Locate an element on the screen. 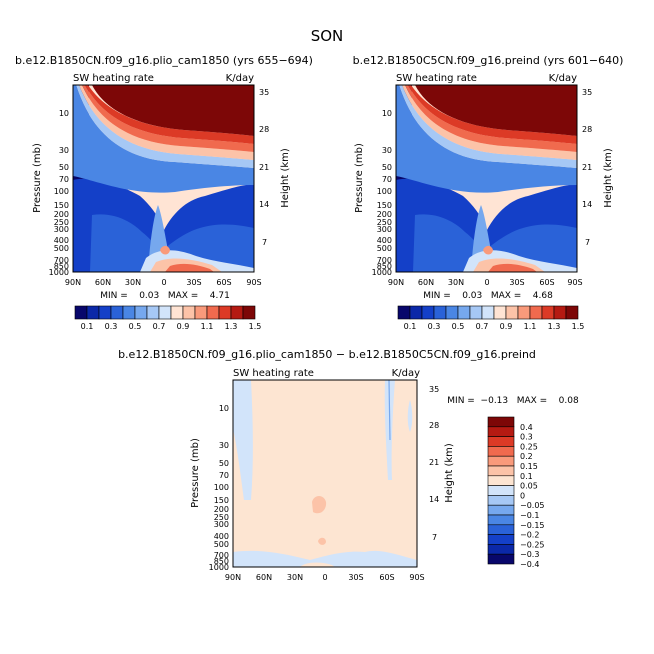 This screenshot has height=654, width=654. y-tick-label: 50 is located at coordinates (224, 463).